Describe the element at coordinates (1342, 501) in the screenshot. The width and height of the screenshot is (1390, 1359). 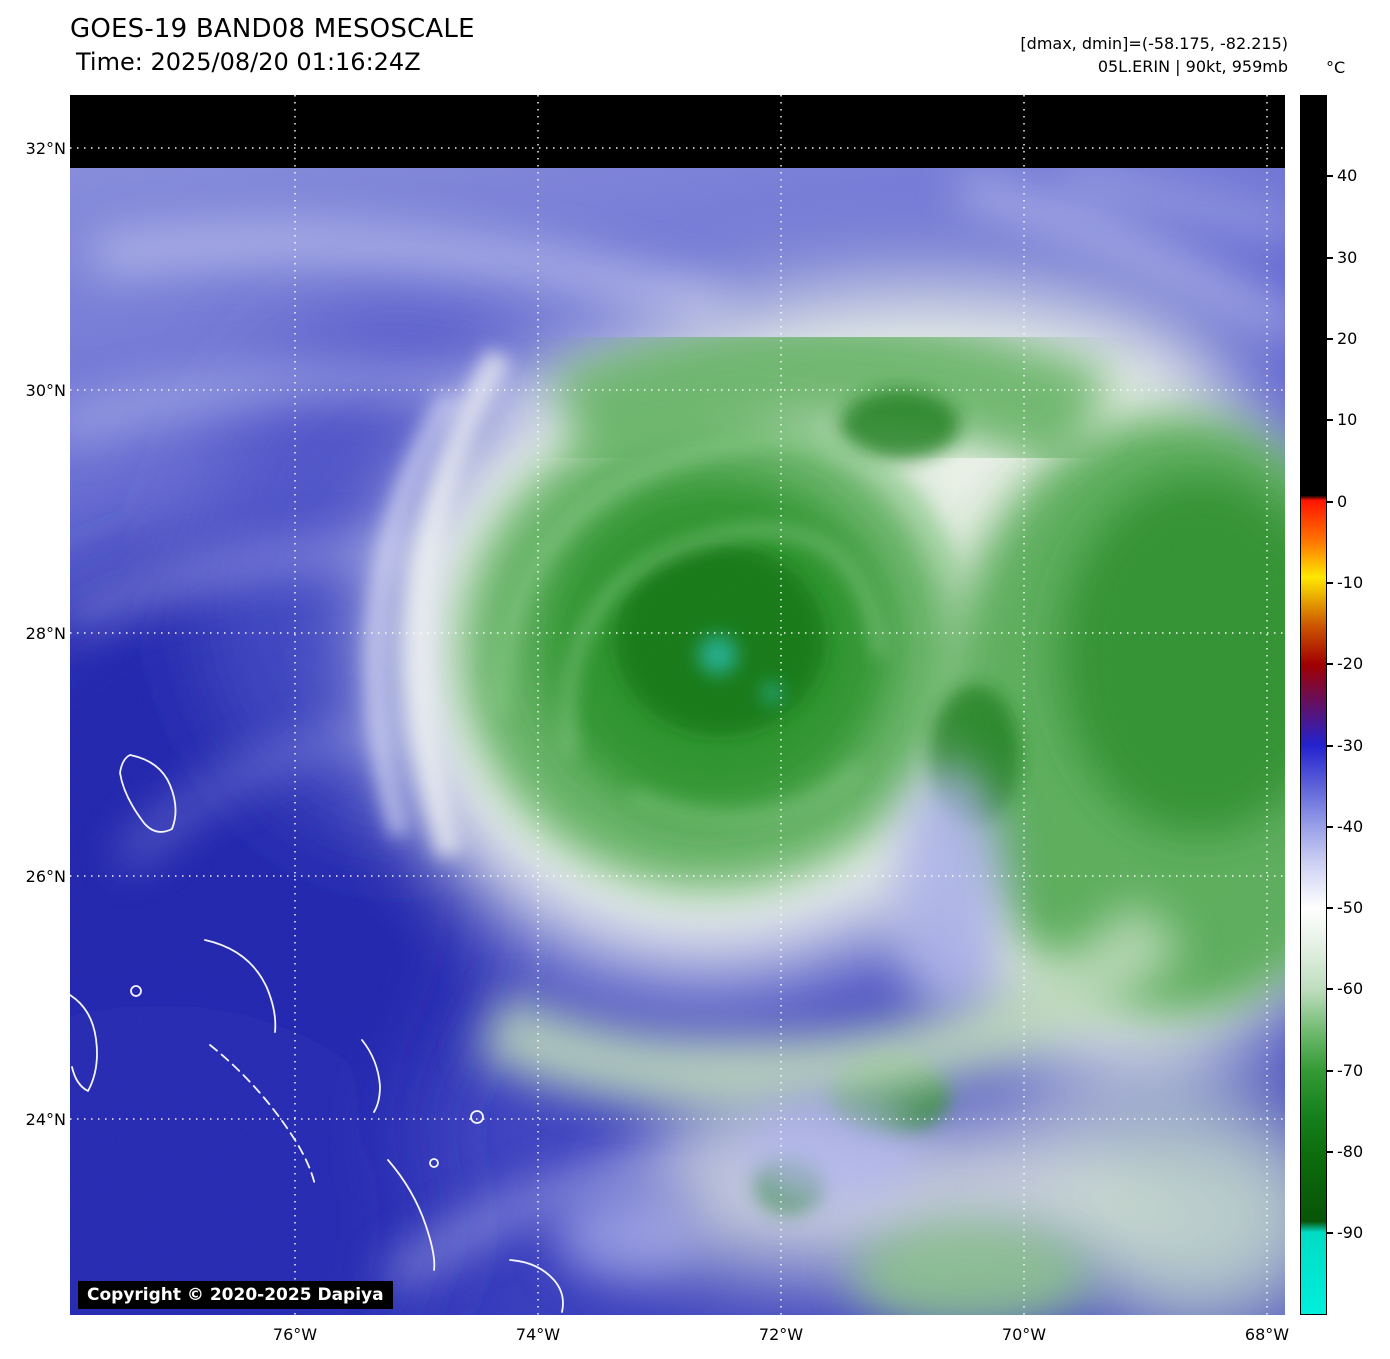
I see `colorbar-tick-label: 0` at that location.